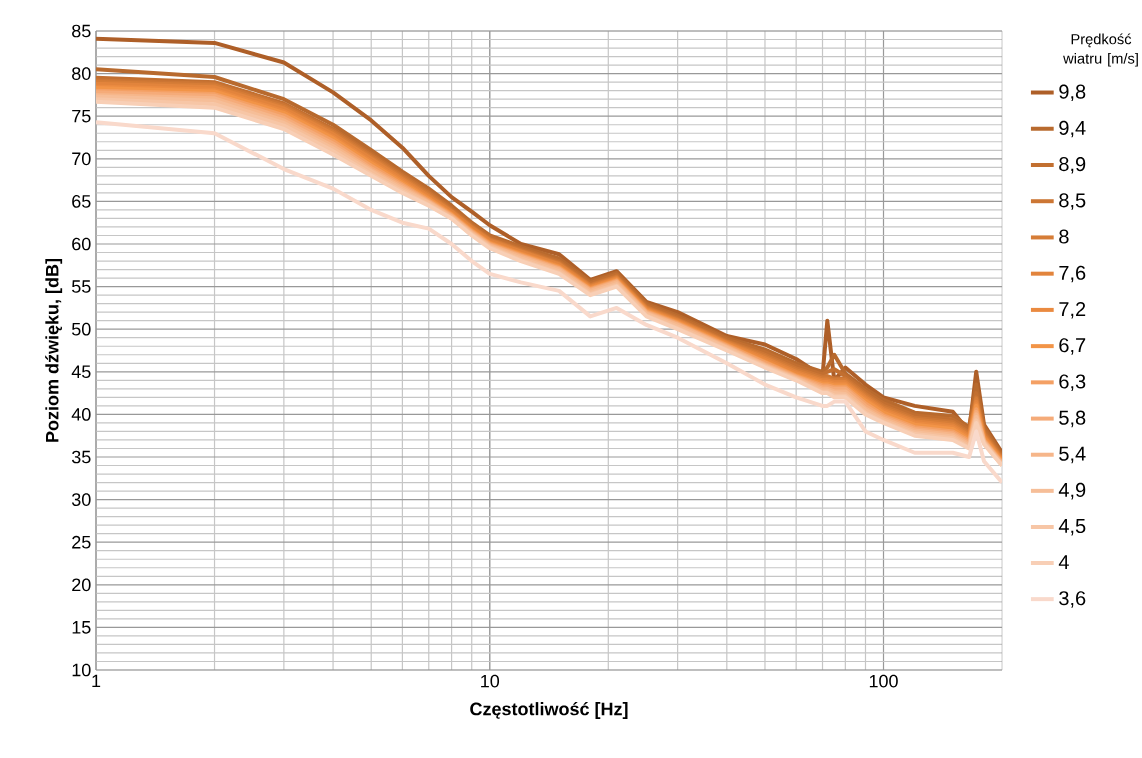 Image resolution: width=1142 pixels, height=758 pixels. I want to click on y-tick-label: 65, so click(81, 201).